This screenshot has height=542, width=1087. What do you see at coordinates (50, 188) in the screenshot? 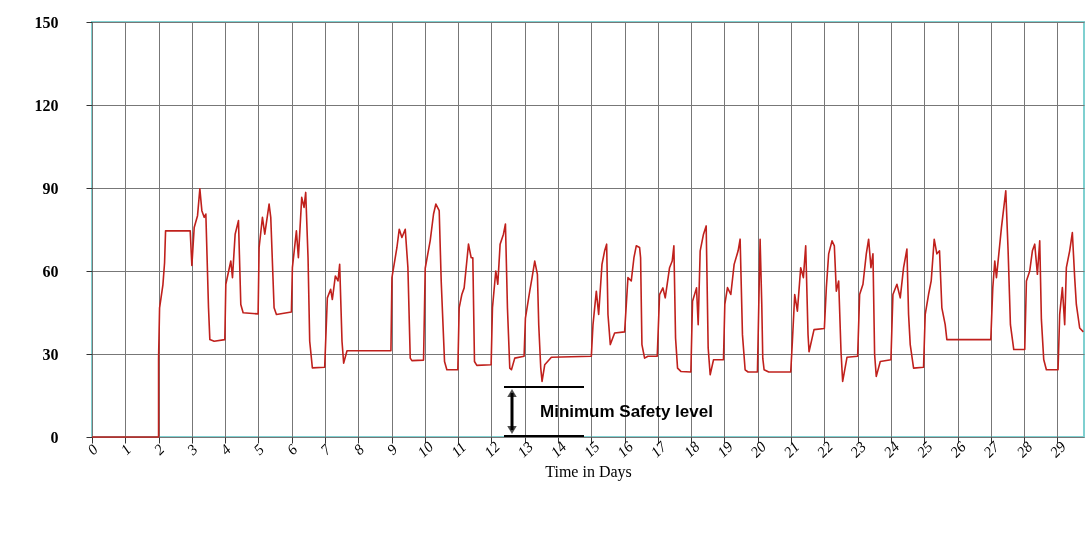
I see `y-tick-label: 90` at bounding box center [50, 188].